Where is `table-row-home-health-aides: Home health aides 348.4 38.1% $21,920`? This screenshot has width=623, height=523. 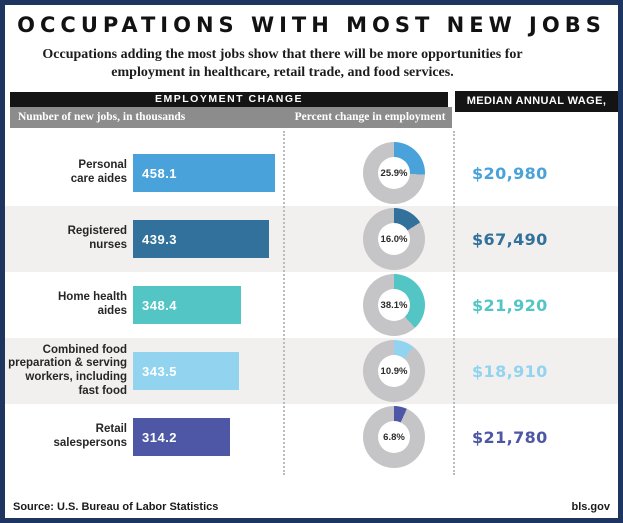
table-row-home-health-aides: Home health aides 348.4 38.1% $21,920 is located at coordinates (311, 305).